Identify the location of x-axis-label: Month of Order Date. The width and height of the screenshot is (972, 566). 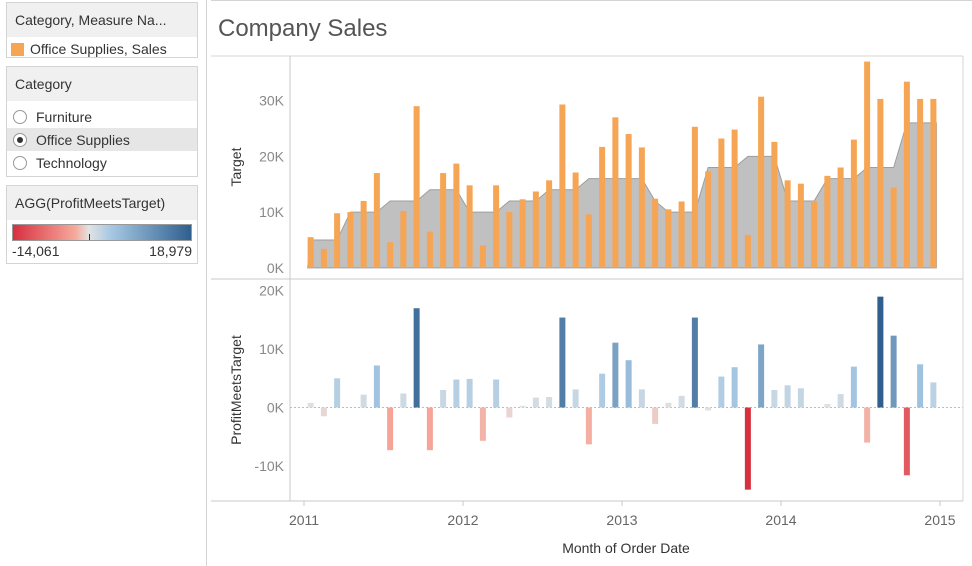
(626, 548).